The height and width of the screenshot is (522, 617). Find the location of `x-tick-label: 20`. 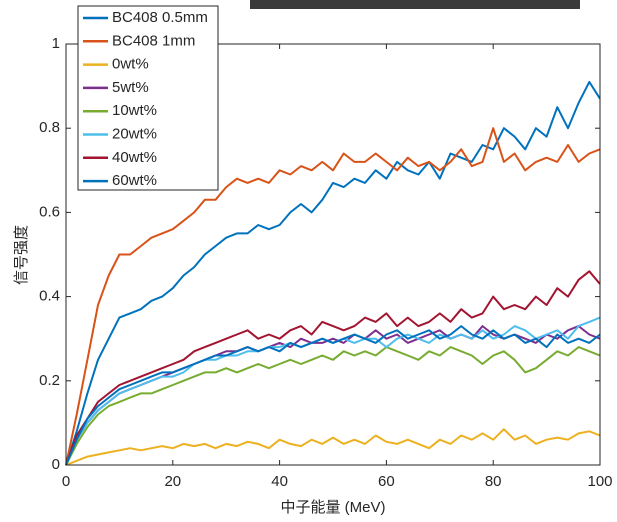

x-tick-label: 20 is located at coordinates (172, 481).